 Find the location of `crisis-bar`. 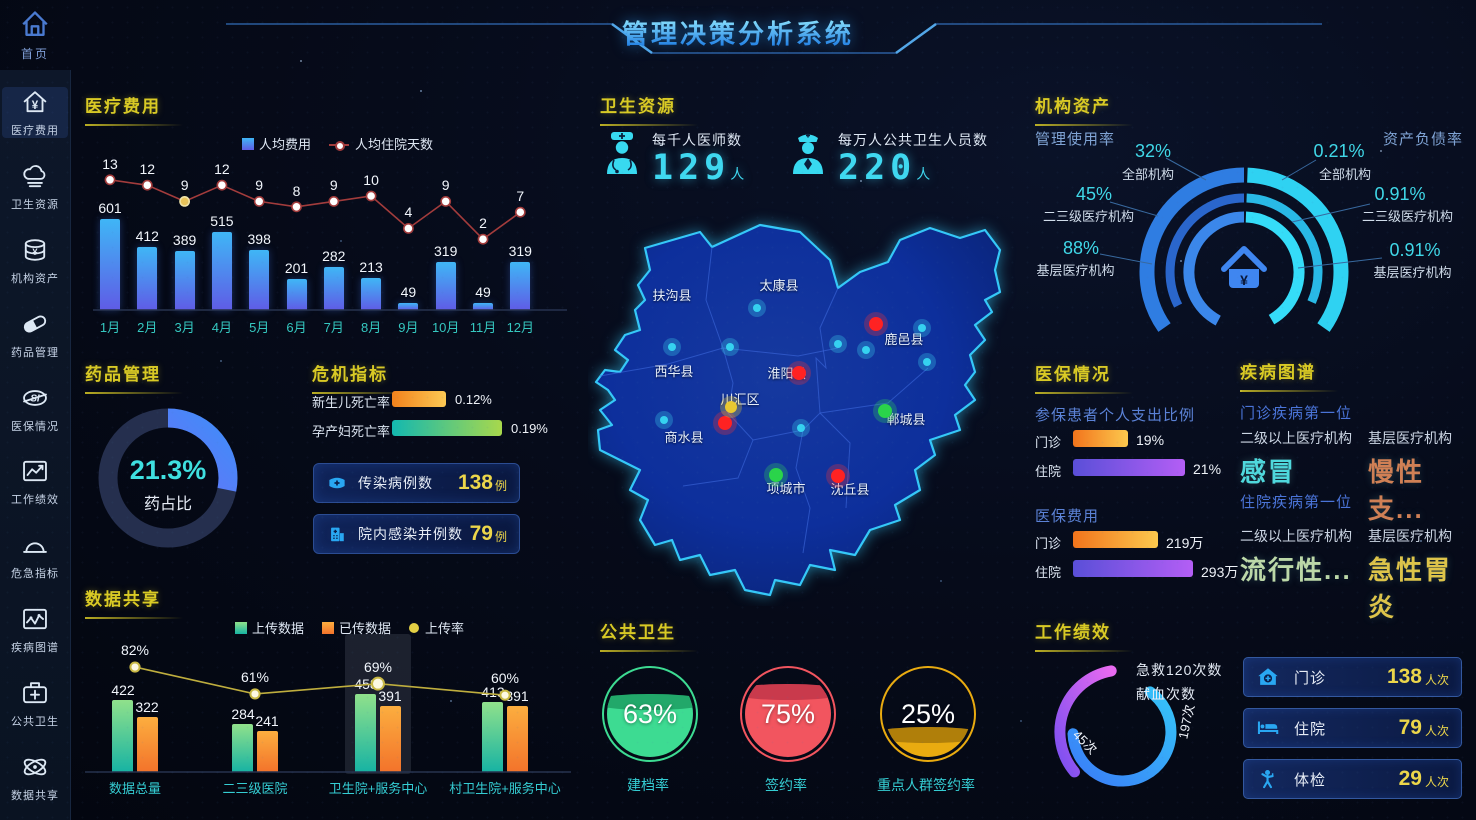

crisis-bar is located at coordinates (419, 399).